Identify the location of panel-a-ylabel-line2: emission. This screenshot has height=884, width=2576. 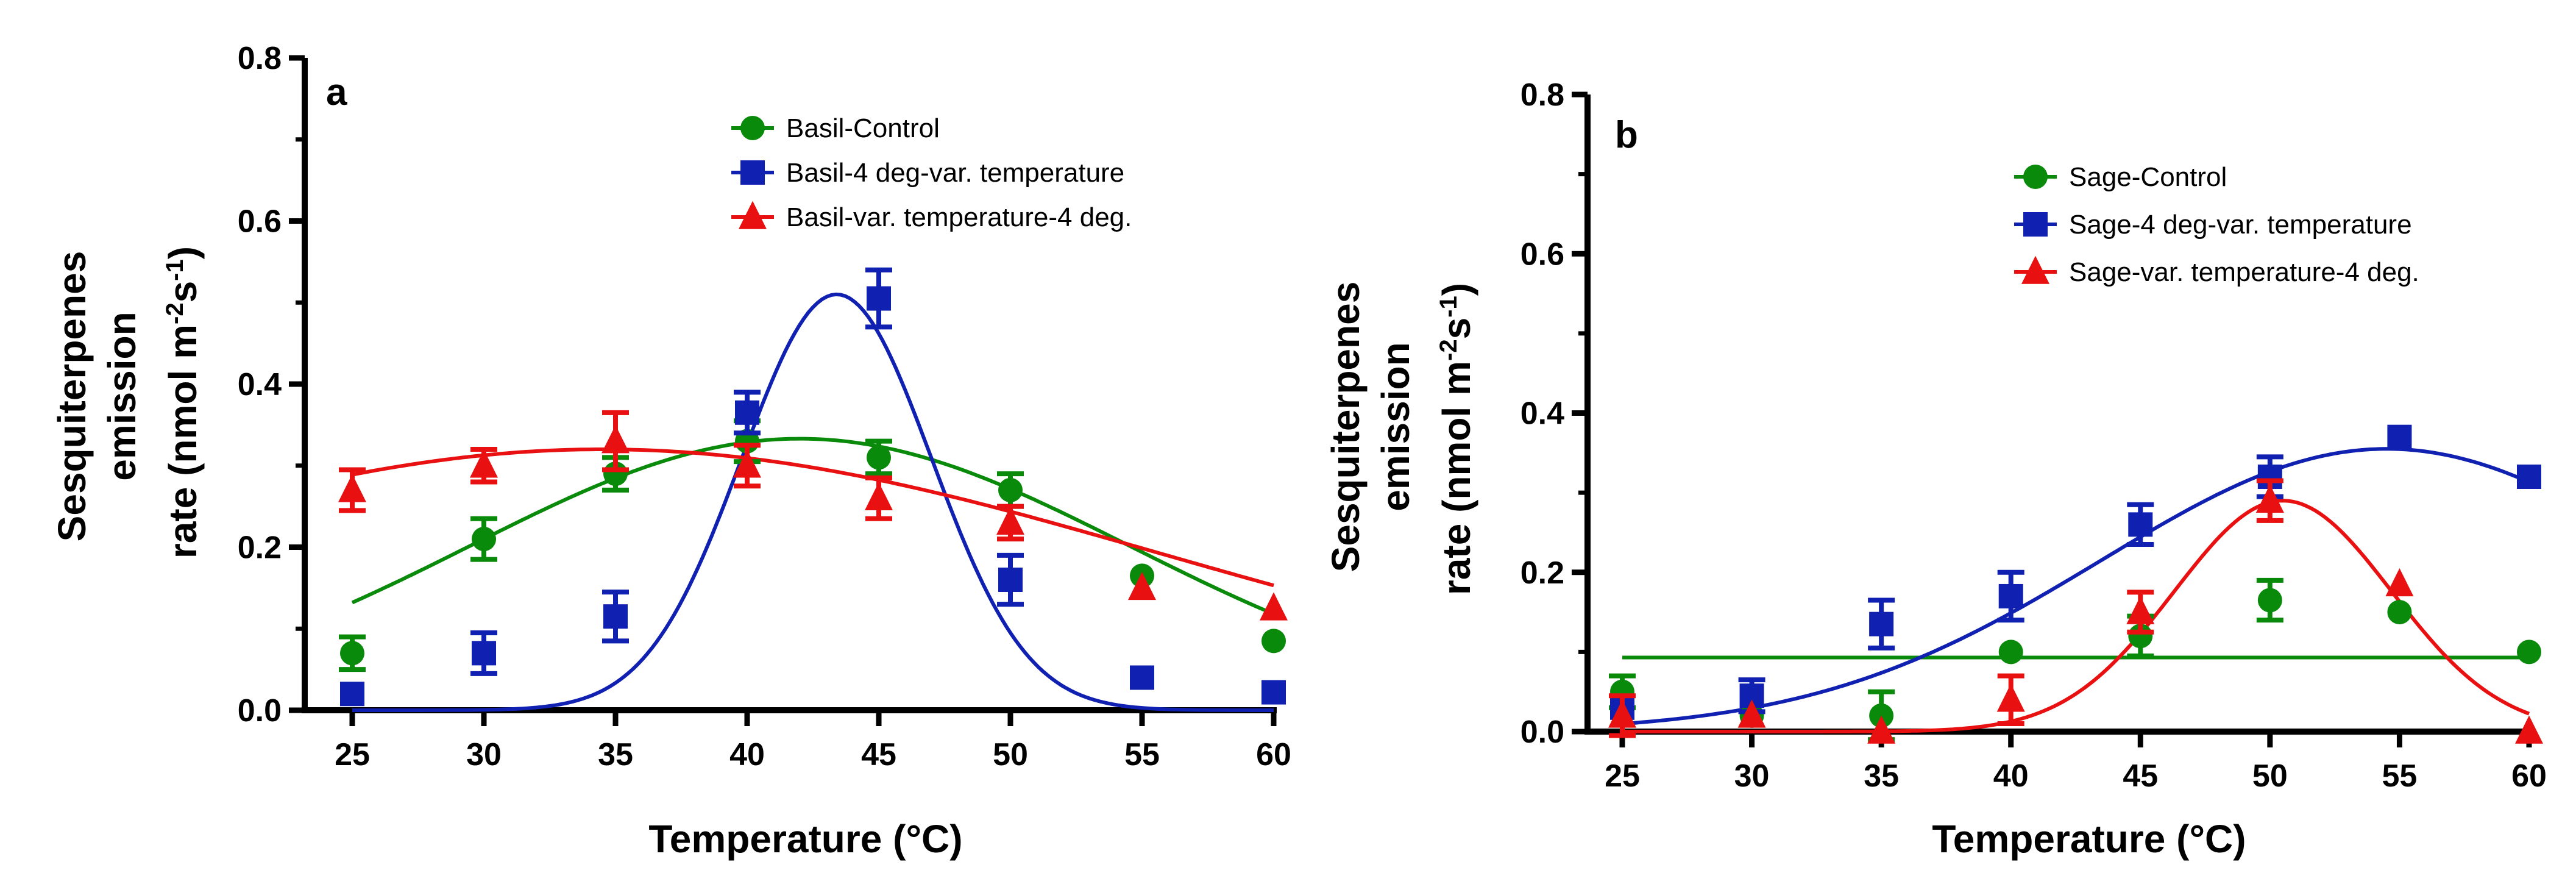
(122, 396).